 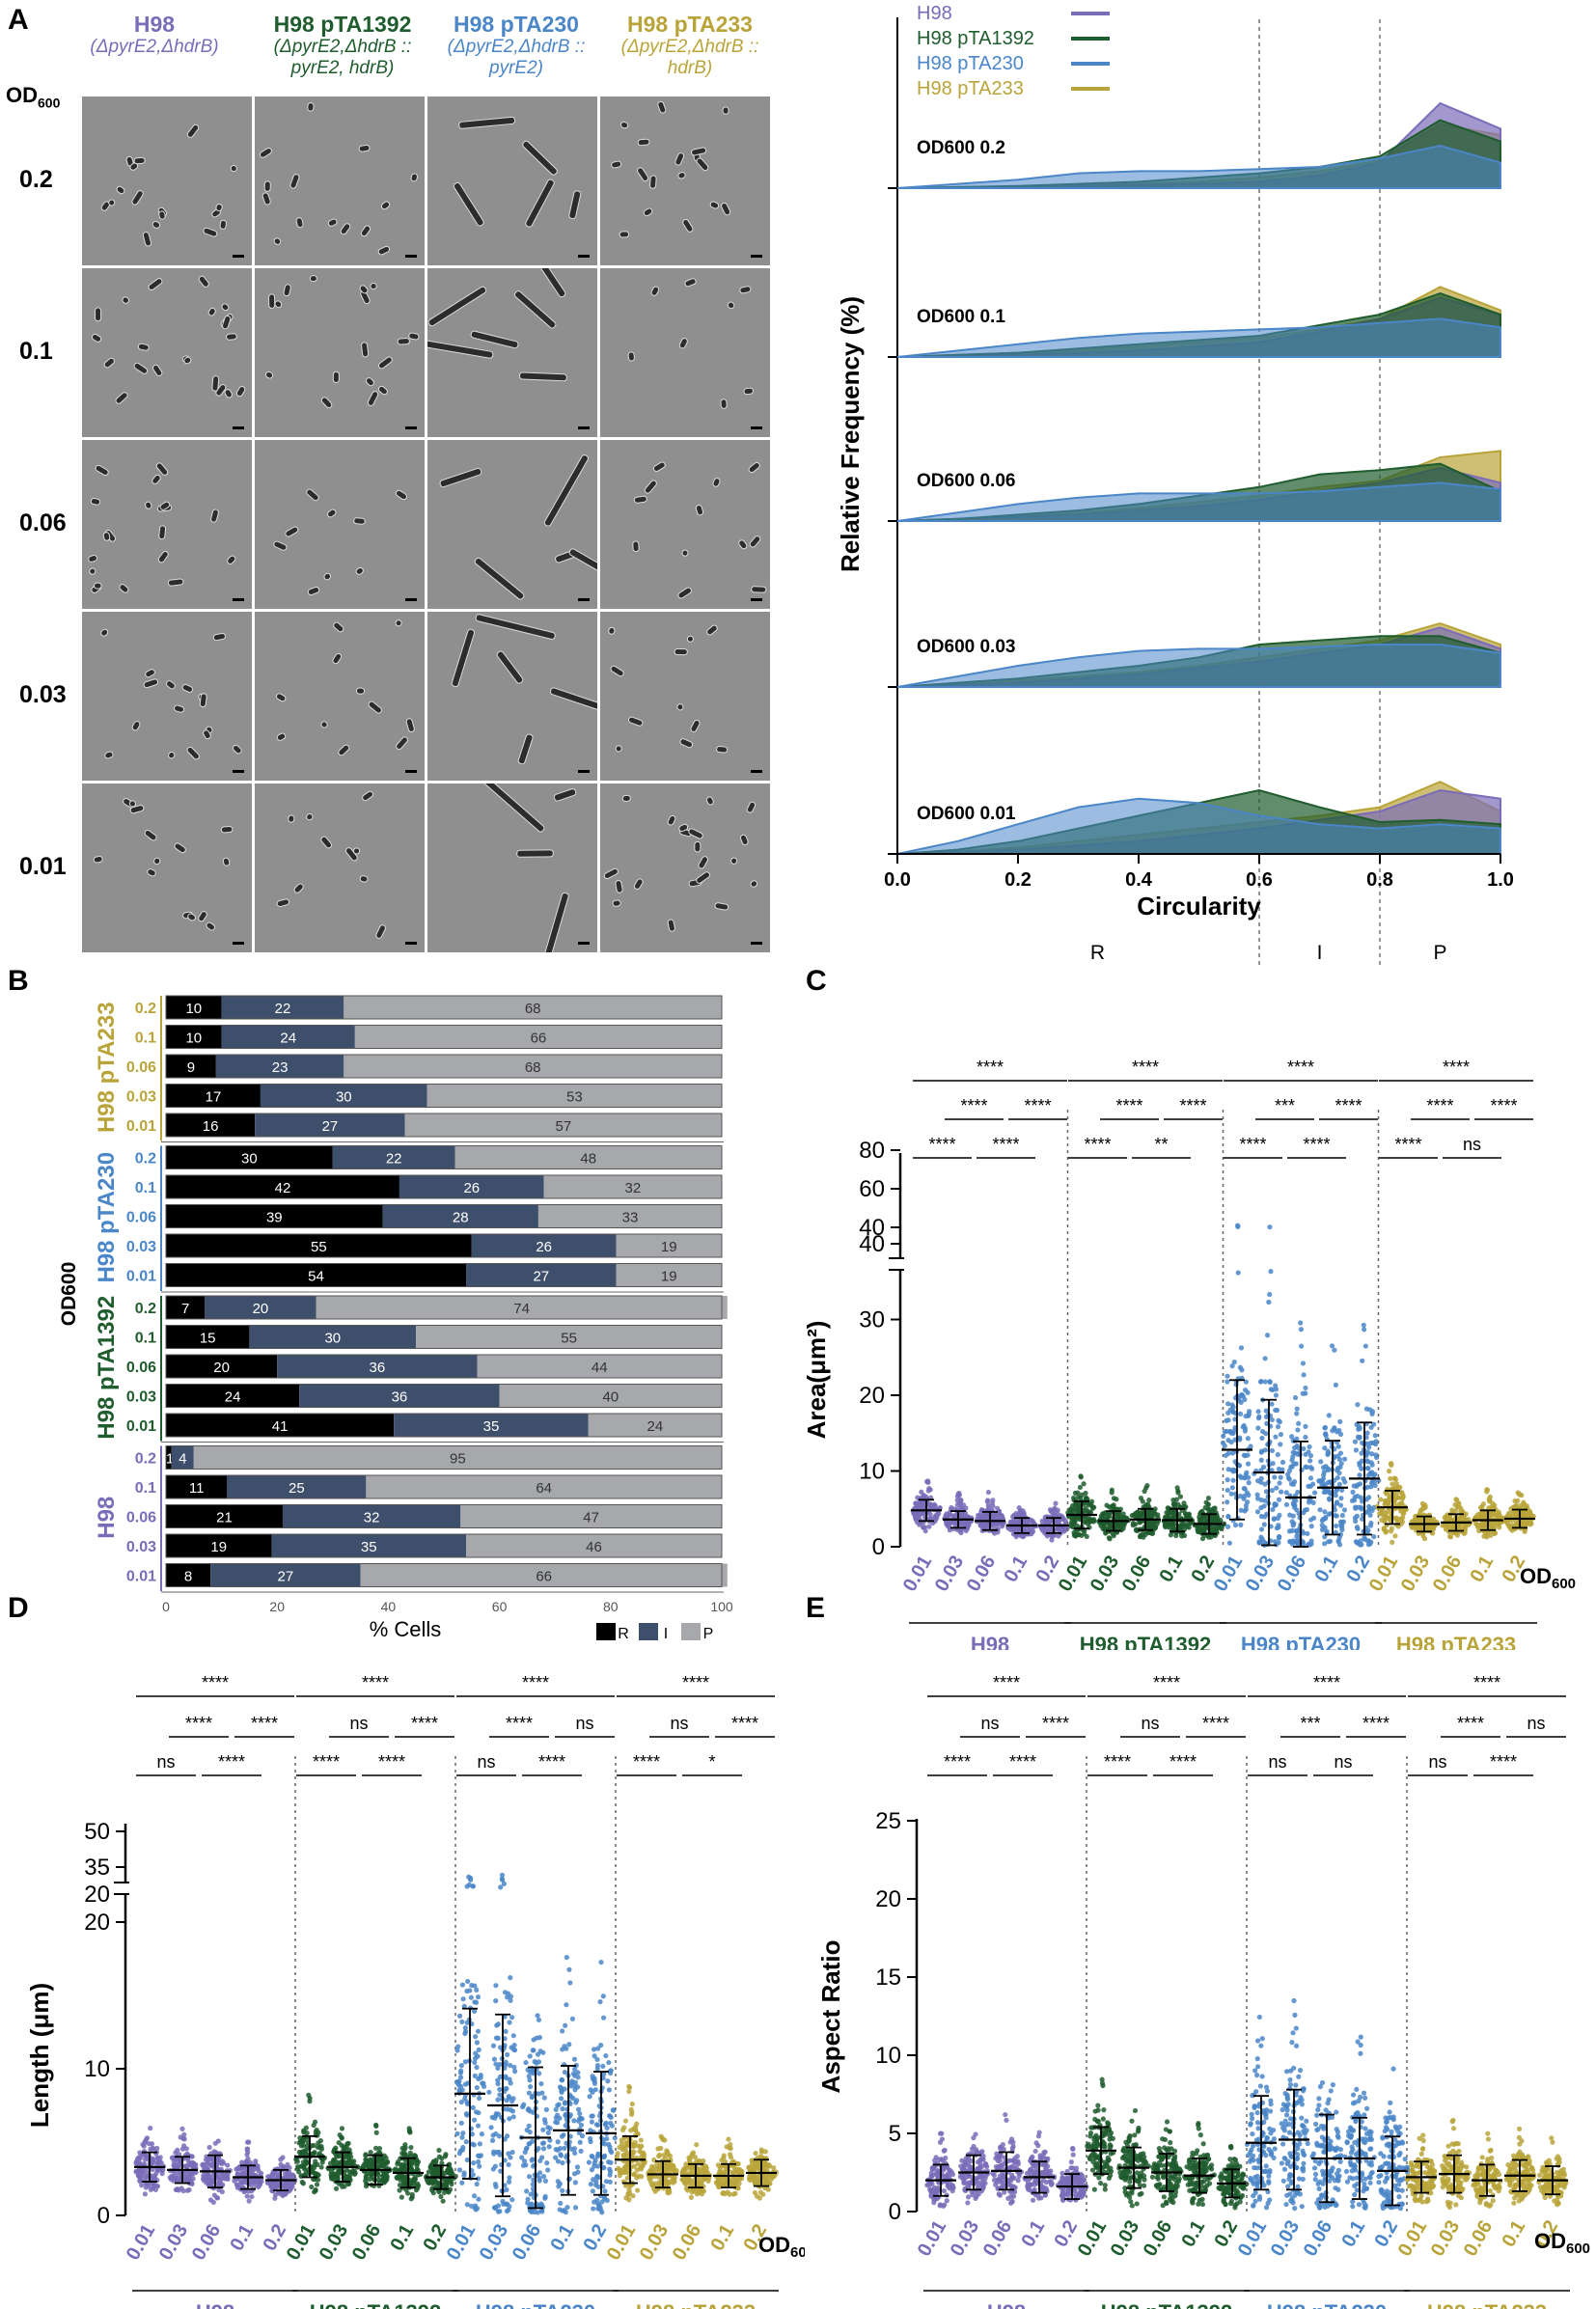 What do you see at coordinates (872, 1244) in the screenshot?
I see `y-tick-label: 40` at bounding box center [872, 1244].